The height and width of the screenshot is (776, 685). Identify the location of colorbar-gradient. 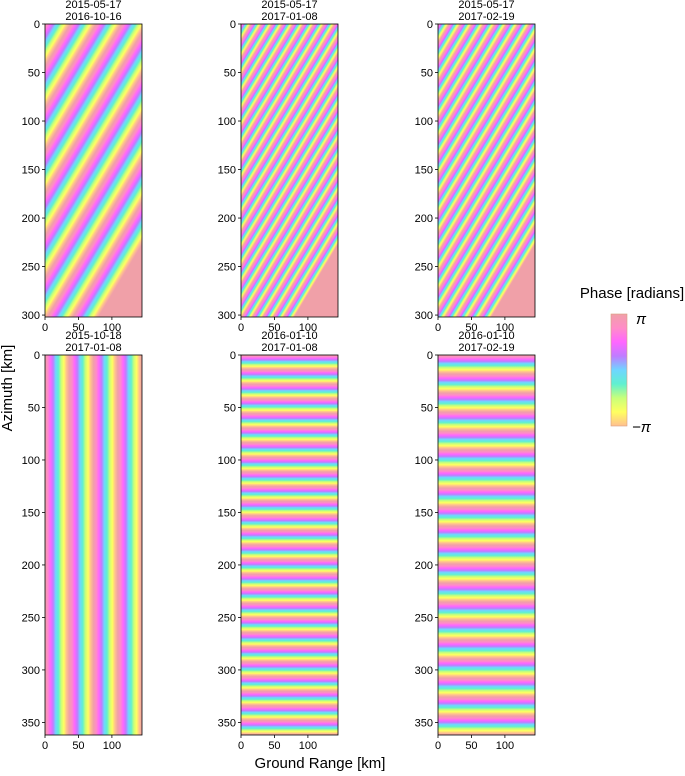
(619, 370).